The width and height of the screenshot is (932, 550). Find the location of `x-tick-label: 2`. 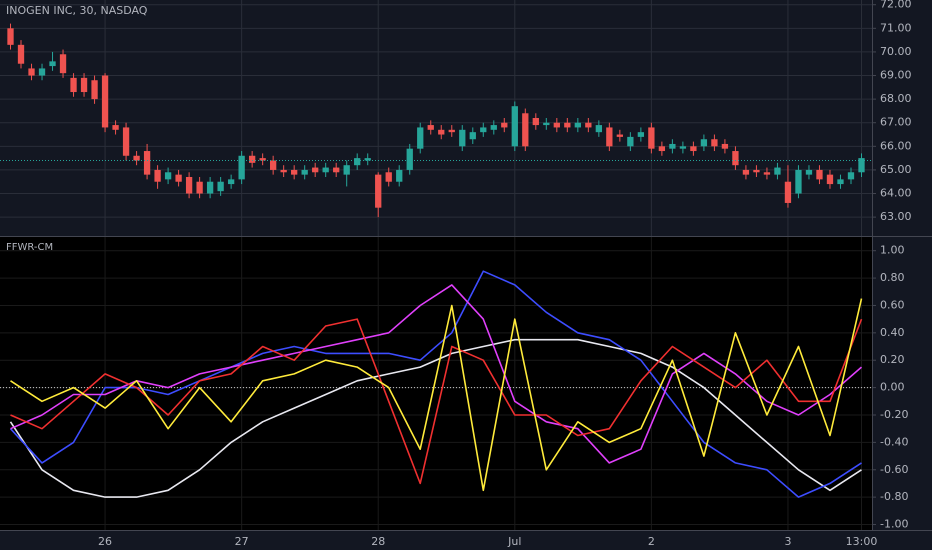

x-tick-label: 2 is located at coordinates (651, 541).